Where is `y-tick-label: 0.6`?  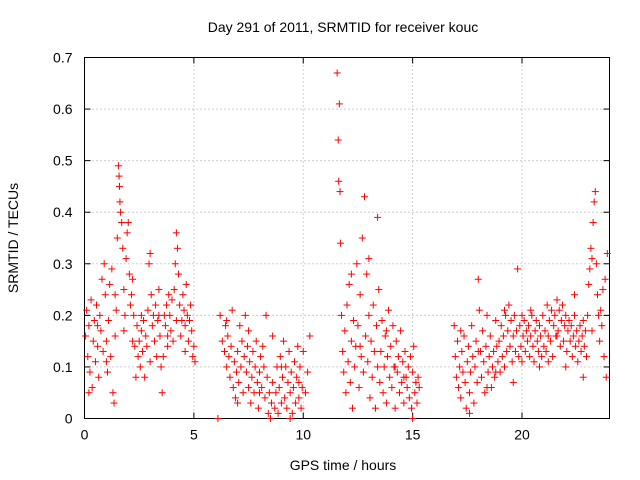
y-tick-label: 0.6 is located at coordinates (63, 109).